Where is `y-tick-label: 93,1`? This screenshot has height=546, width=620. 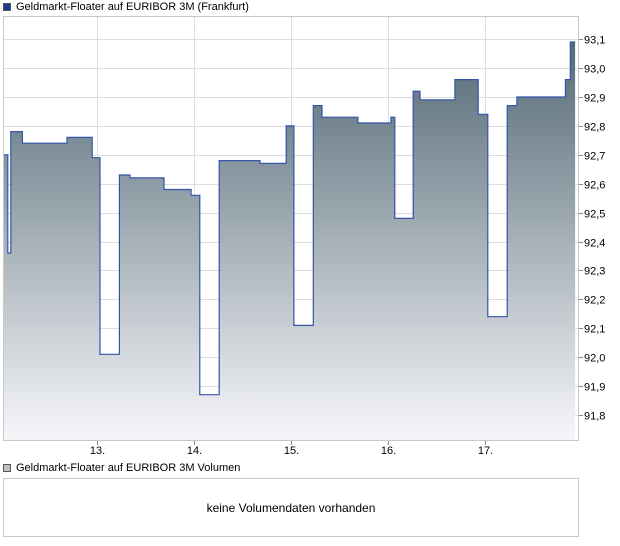
y-tick-label: 93,1 is located at coordinates (594, 41).